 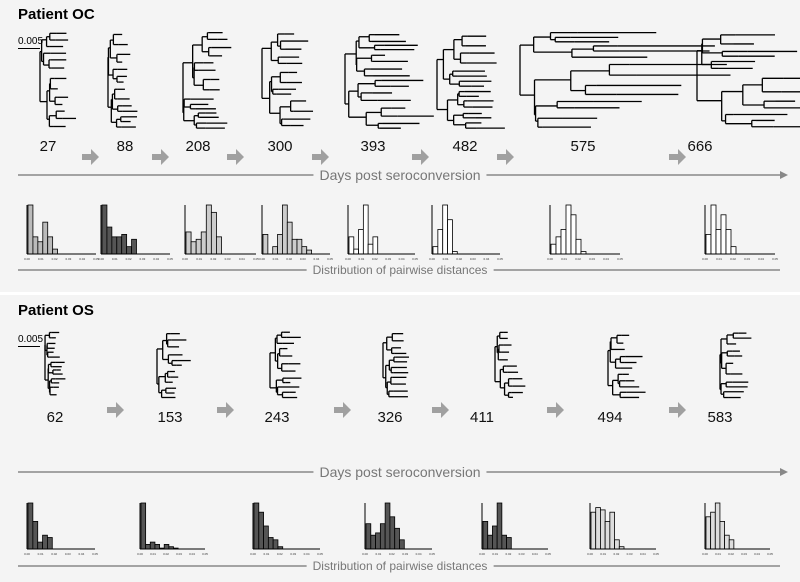 What do you see at coordinates (55, 417) in the screenshot?
I see `timepoint-label: 62` at bounding box center [55, 417].